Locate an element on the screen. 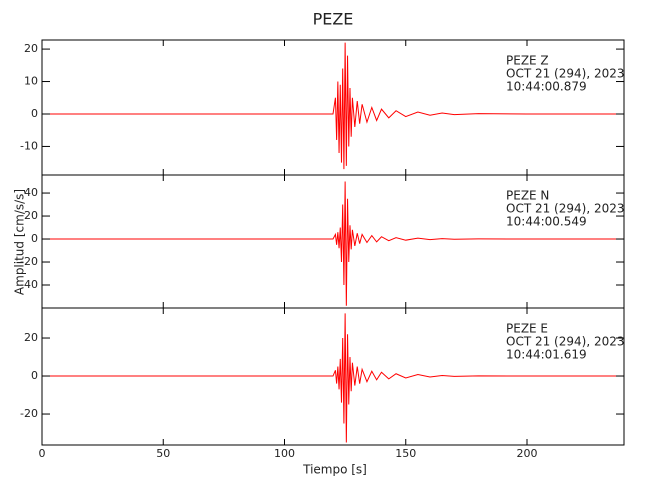 The height and width of the screenshot is (504, 650). x-tick-label: 0 is located at coordinates (42, 453).